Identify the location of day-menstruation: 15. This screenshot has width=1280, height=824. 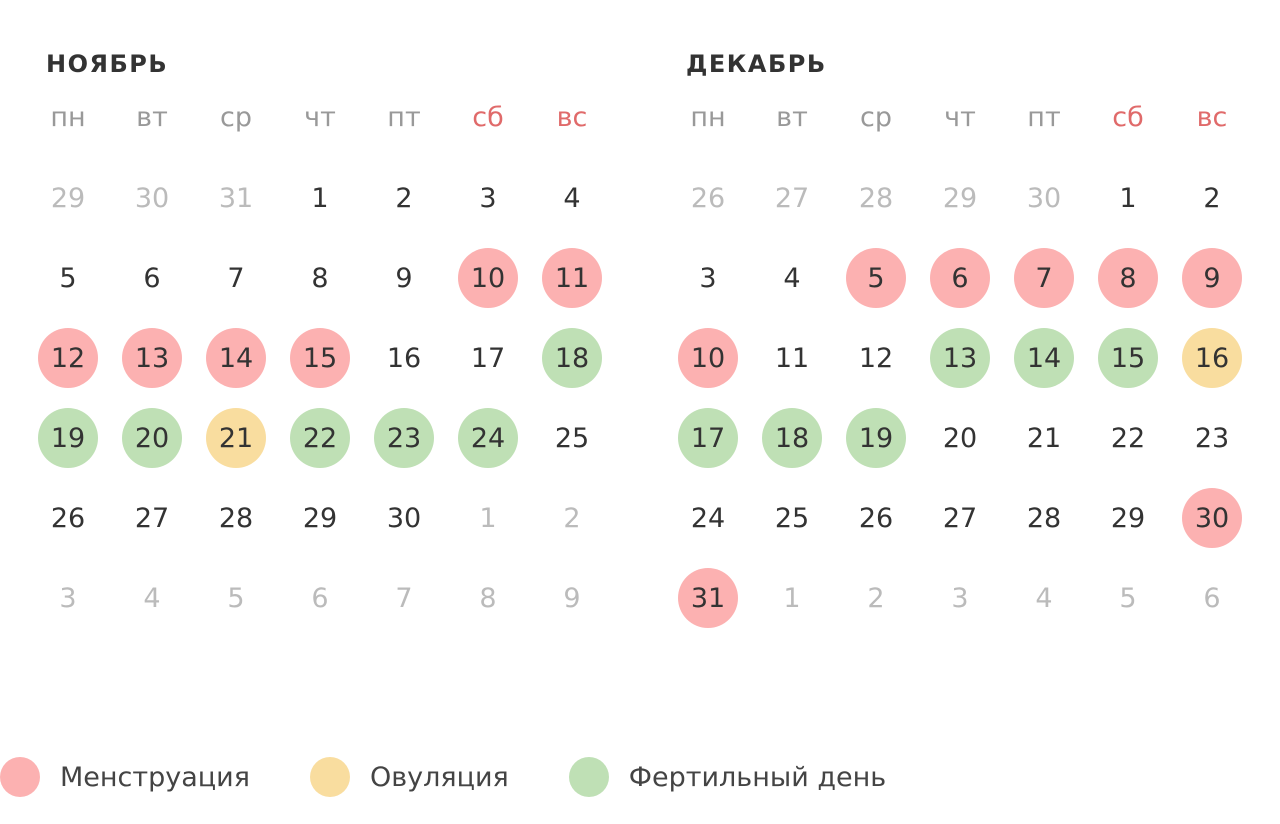
(320, 358).